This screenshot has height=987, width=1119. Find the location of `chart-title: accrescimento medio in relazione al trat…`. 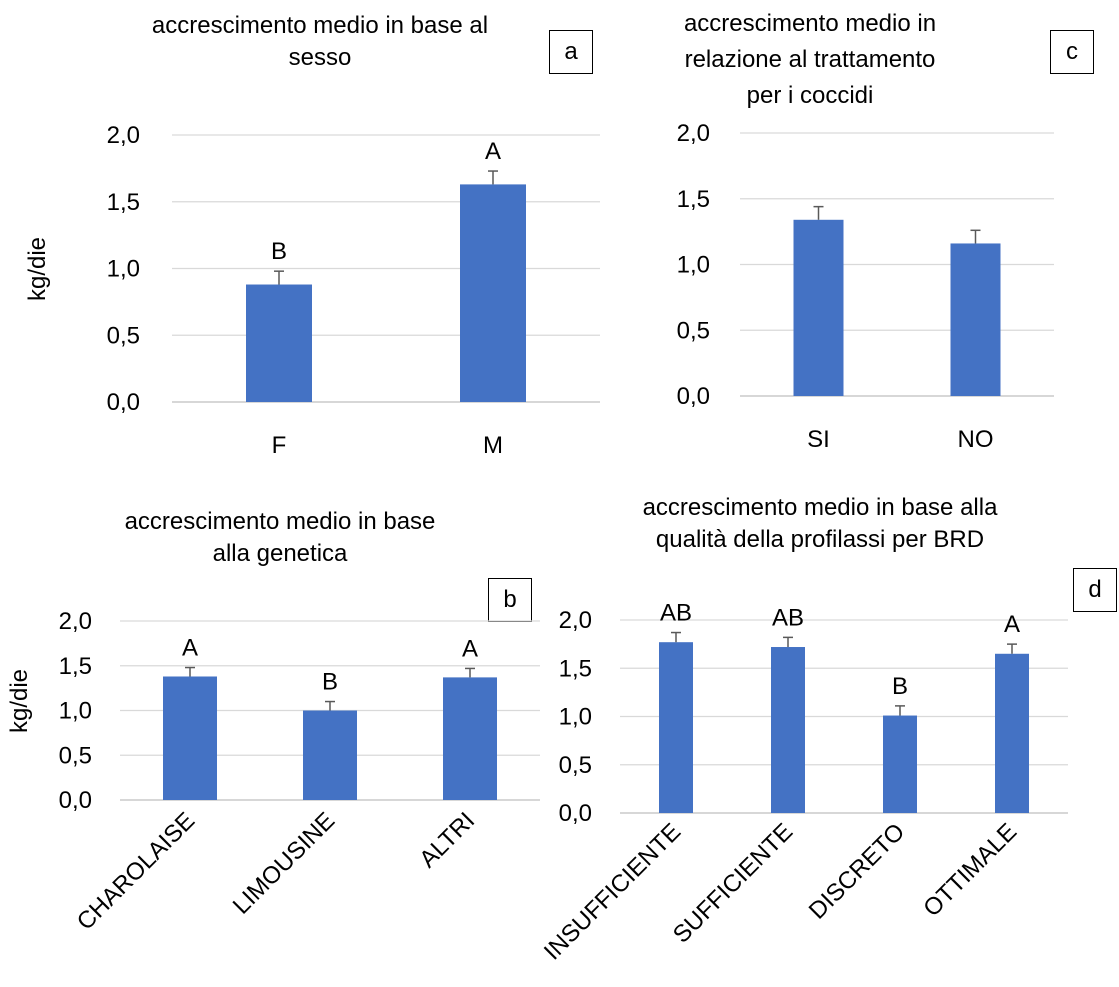

chart-title: accrescimento medio in relazione al trat… is located at coordinates (810, 59).